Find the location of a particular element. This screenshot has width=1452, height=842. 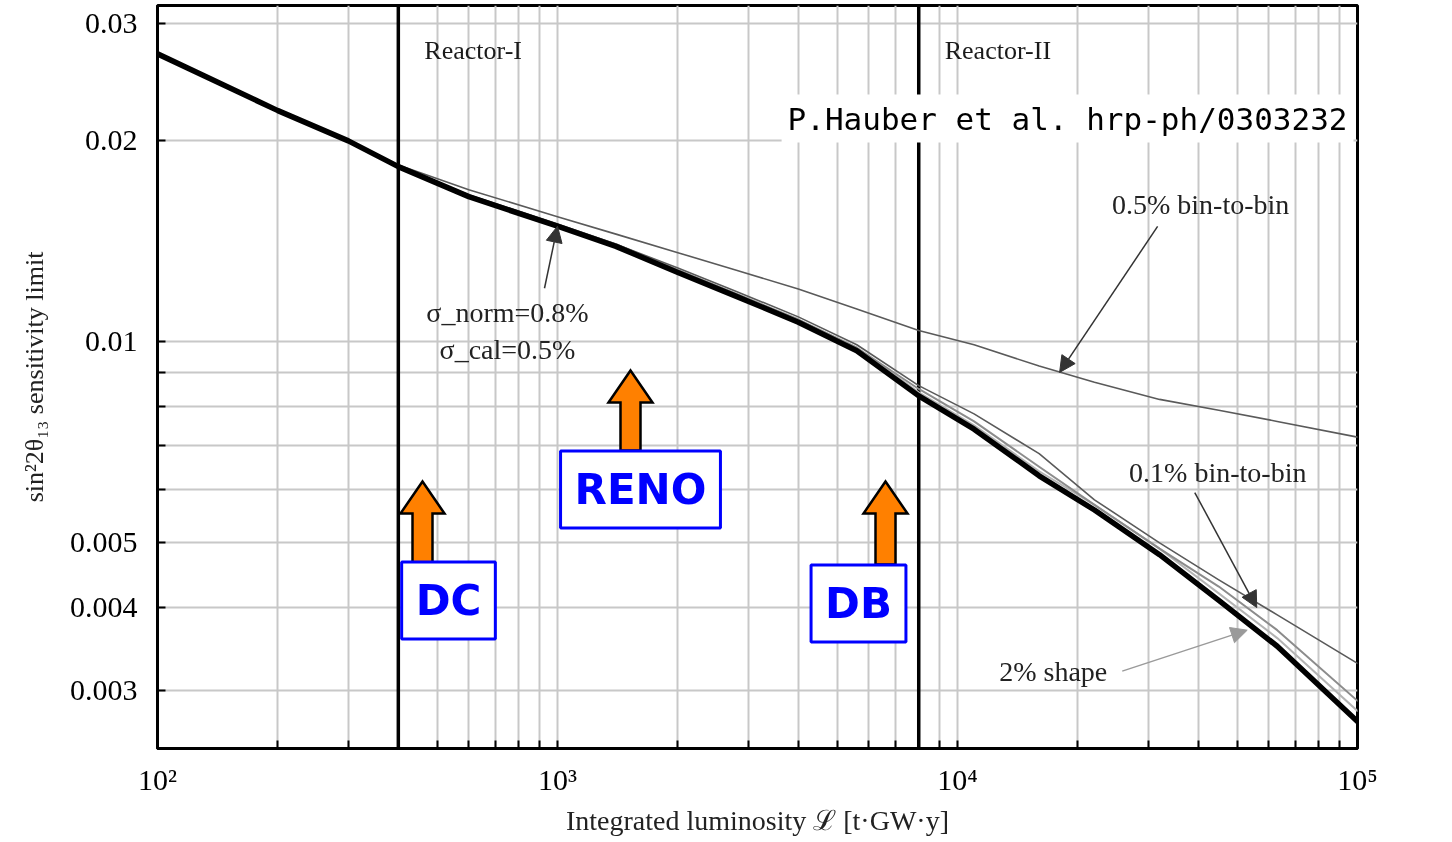

y-tick-label: 0.02 is located at coordinates (111, 140).